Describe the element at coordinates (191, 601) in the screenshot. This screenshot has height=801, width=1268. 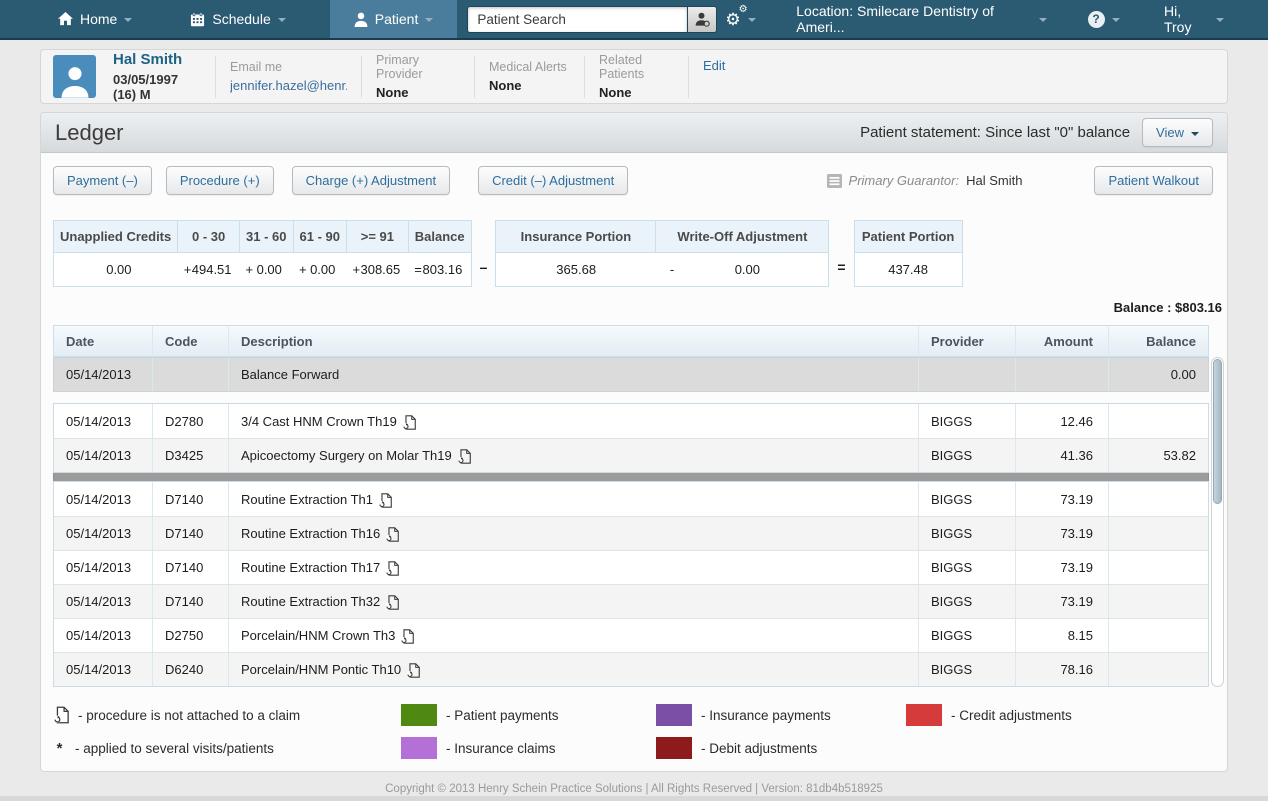
I see `cell-code: D7140` at that location.